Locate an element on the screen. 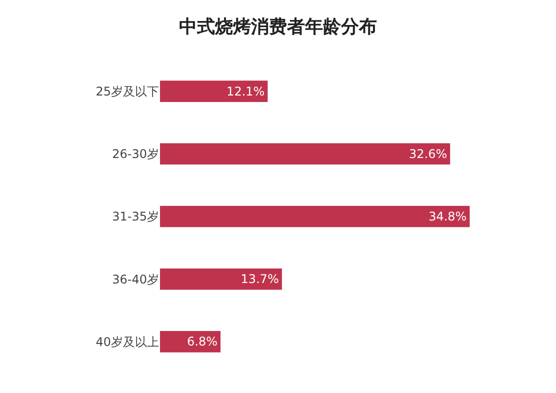 Image resolution: width=556 pixels, height=393 pixels. data-label: 12.1% is located at coordinates (245, 91).